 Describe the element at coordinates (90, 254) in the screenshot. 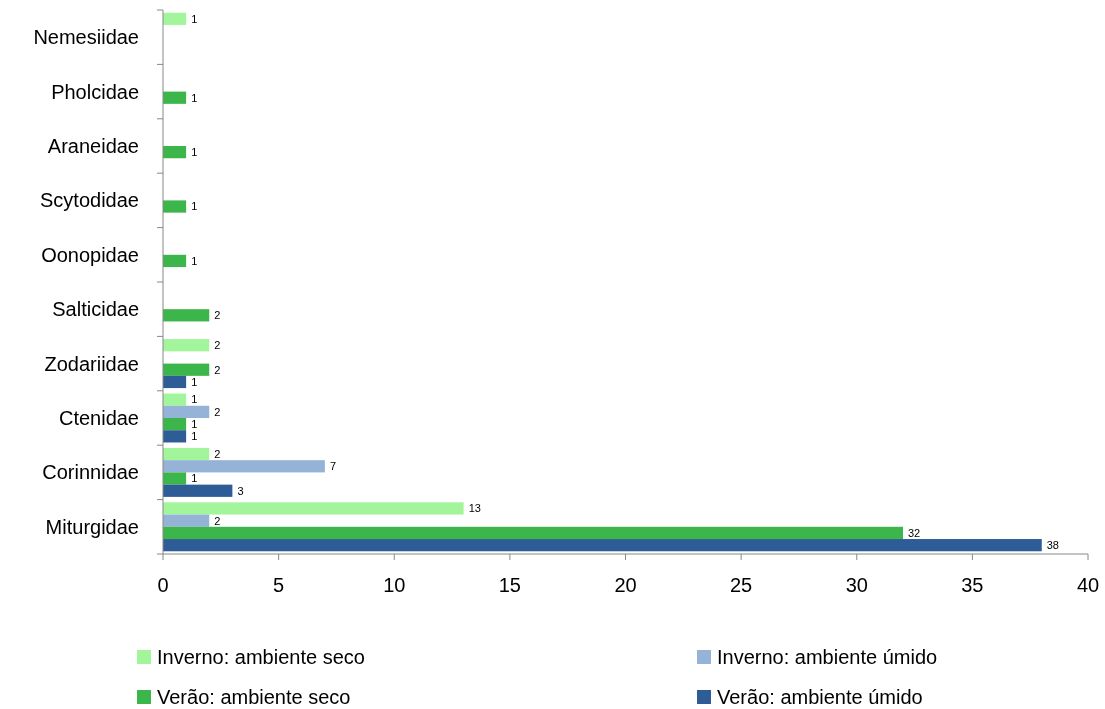

I see `y-tick-label: Oonopidae` at that location.